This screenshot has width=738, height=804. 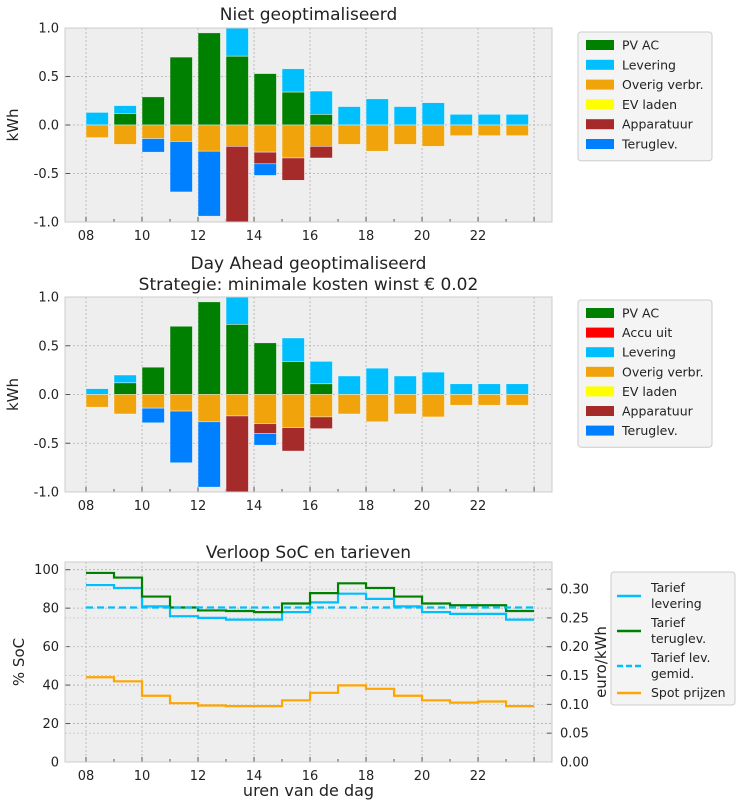 What do you see at coordinates (310, 692) in the screenshot?
I see `line-spot-prijzen` at bounding box center [310, 692].